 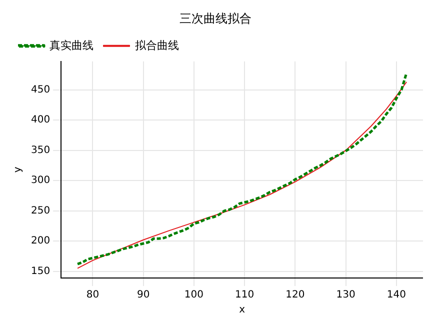 I want to click on y-tick-label: 350, so click(x=40, y=150).